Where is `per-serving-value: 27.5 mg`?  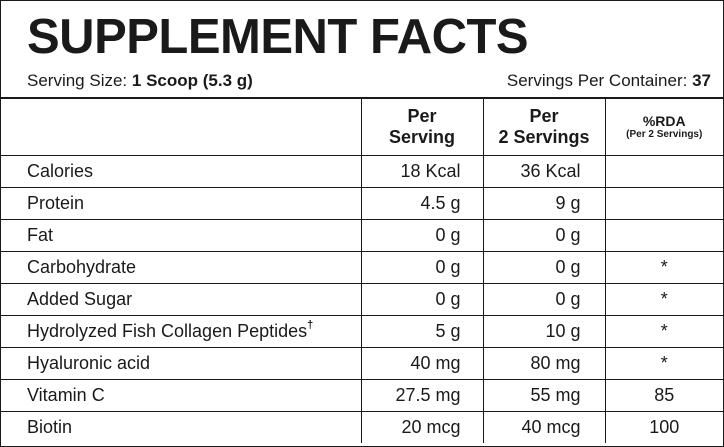
per-serving-value: 27.5 mg is located at coordinates (422, 395).